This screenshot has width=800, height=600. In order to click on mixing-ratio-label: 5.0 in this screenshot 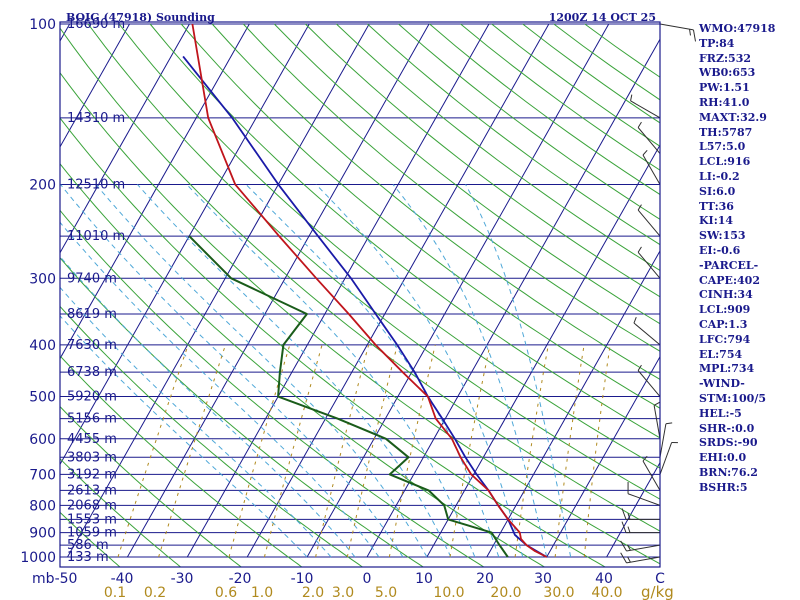, I will do `click(386, 592)`.